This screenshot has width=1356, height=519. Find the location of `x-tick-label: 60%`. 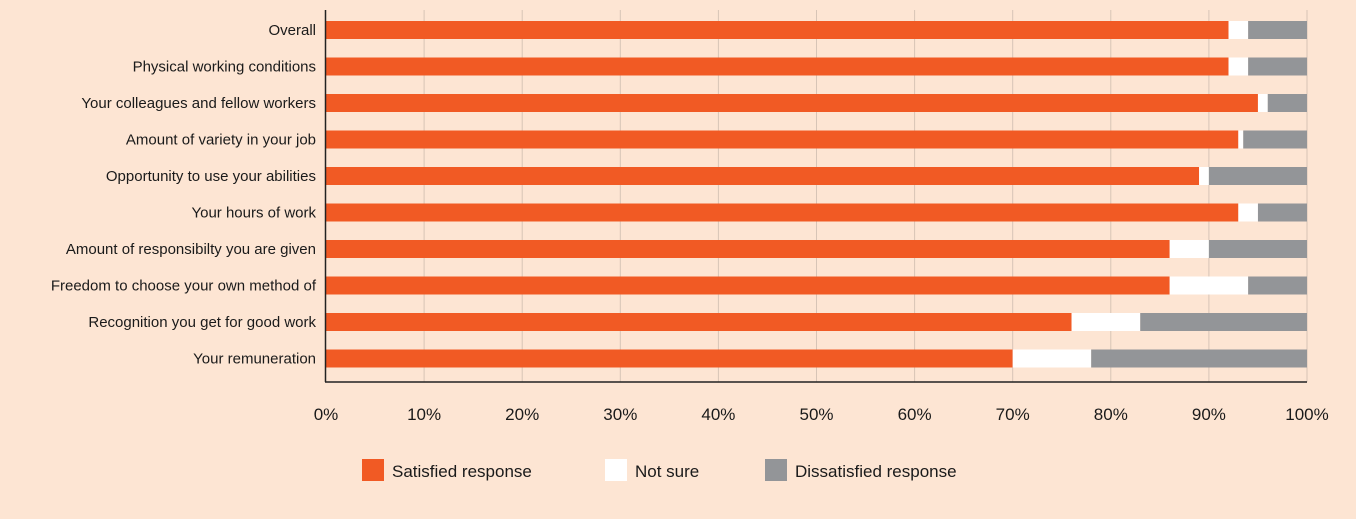

x-tick-label: 60% is located at coordinates (915, 414).